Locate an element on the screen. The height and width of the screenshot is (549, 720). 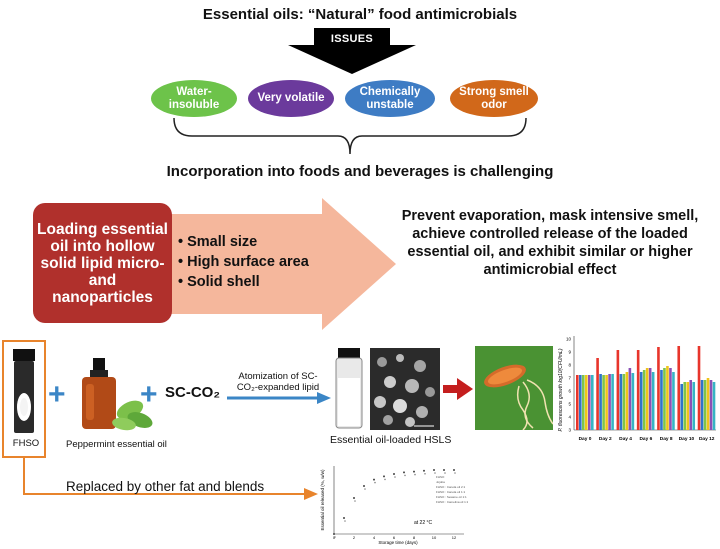
issue-water-insoluble: Water-insoluble is located at coordinates (194, 98).